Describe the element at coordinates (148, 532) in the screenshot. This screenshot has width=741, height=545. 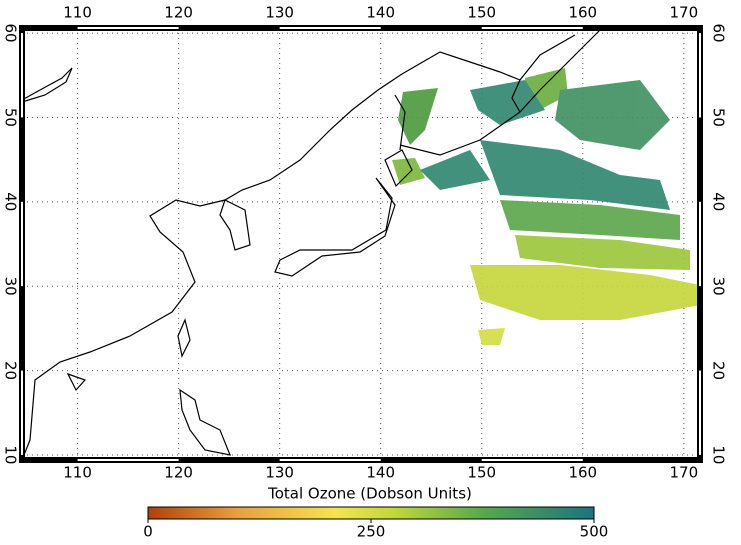
I see `colorbar-tick-label: 0` at that location.